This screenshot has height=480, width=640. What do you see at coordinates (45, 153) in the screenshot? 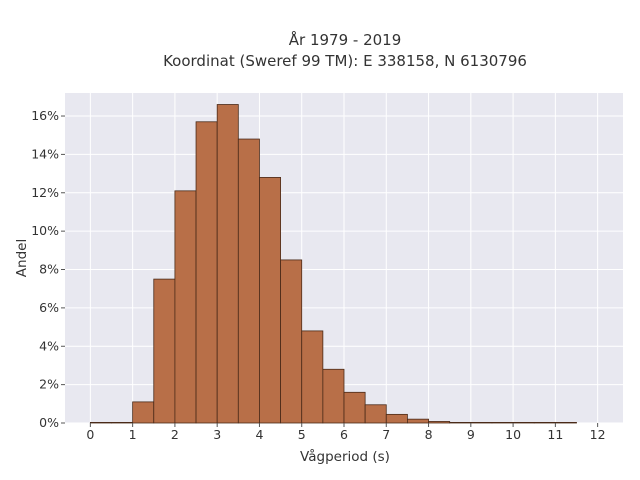
I see `y-tick-label: 14%` at bounding box center [45, 153].